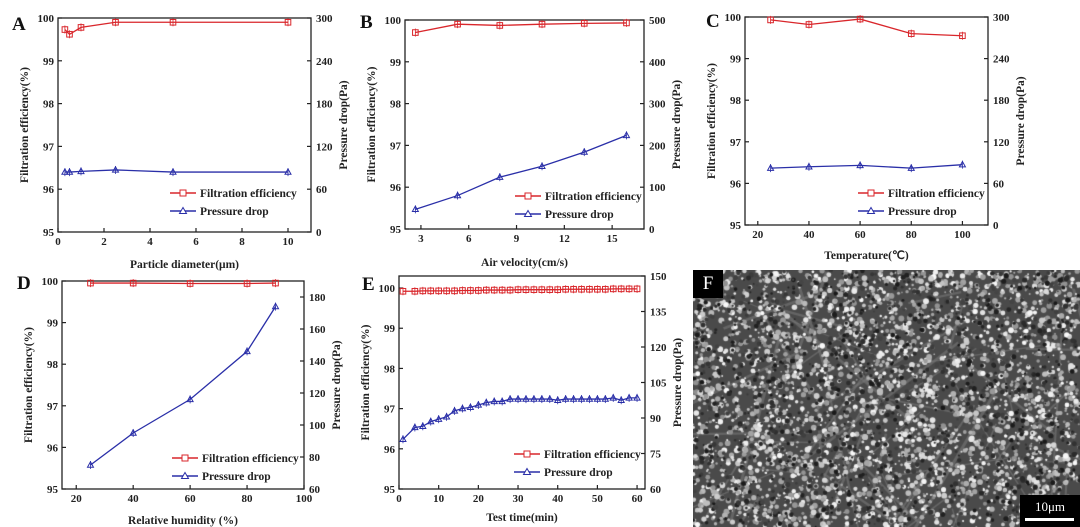 The image size is (1080, 527). What do you see at coordinates (565, 239) in the screenshot?
I see `x-tick-label: 12` at bounding box center [565, 239].